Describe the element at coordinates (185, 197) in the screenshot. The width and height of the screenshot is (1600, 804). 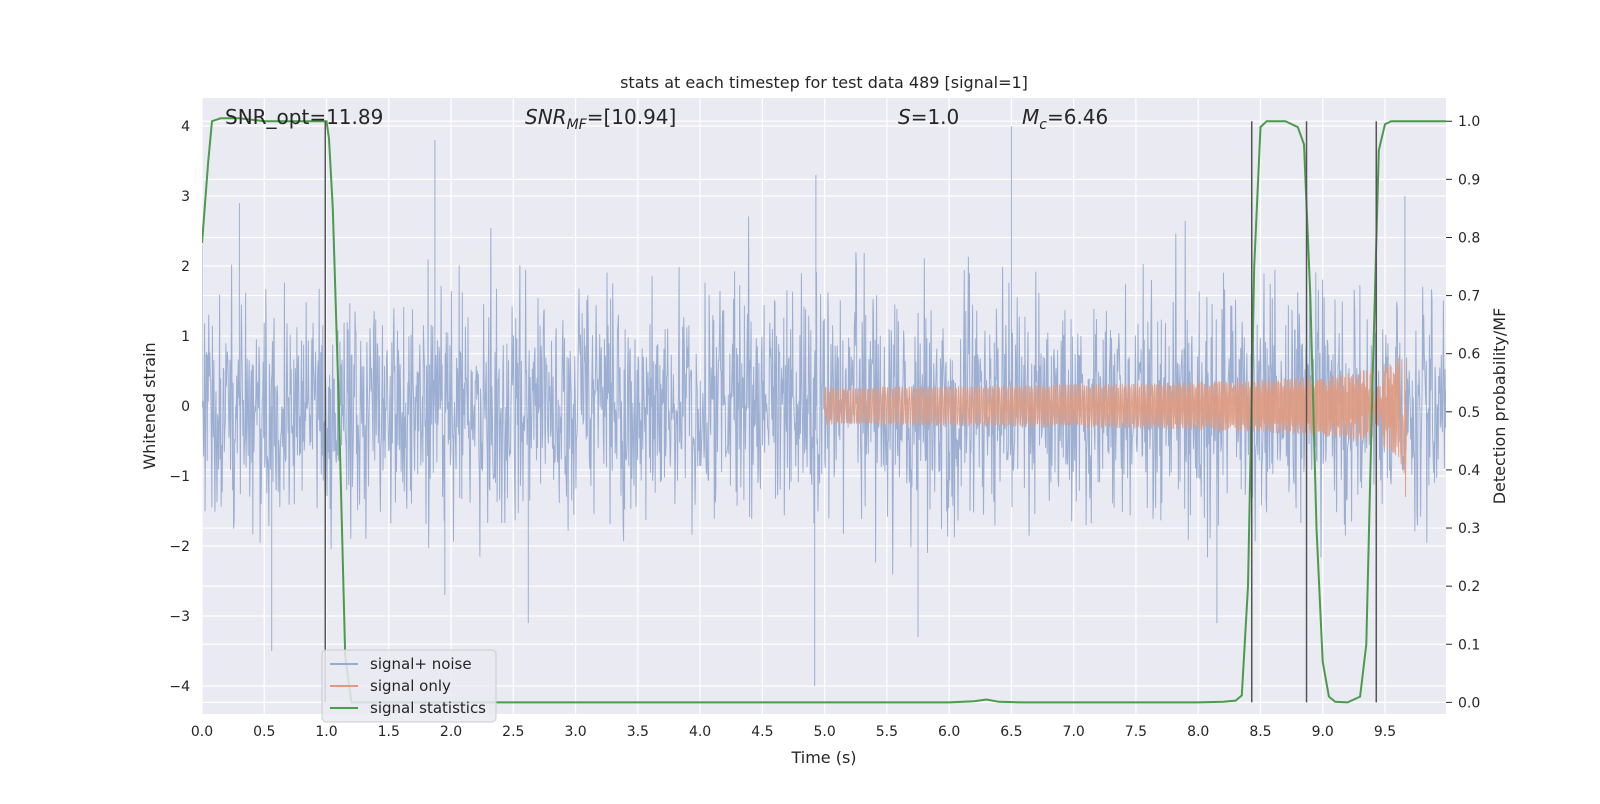
I see `y-tick-label: 3` at that location.